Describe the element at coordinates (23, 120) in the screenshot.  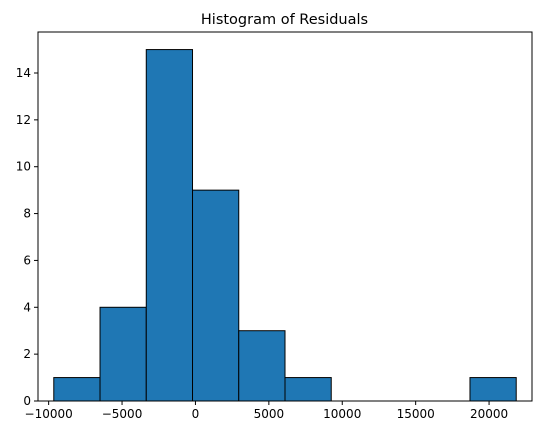
I see `y-tick-label: 12` at that location.